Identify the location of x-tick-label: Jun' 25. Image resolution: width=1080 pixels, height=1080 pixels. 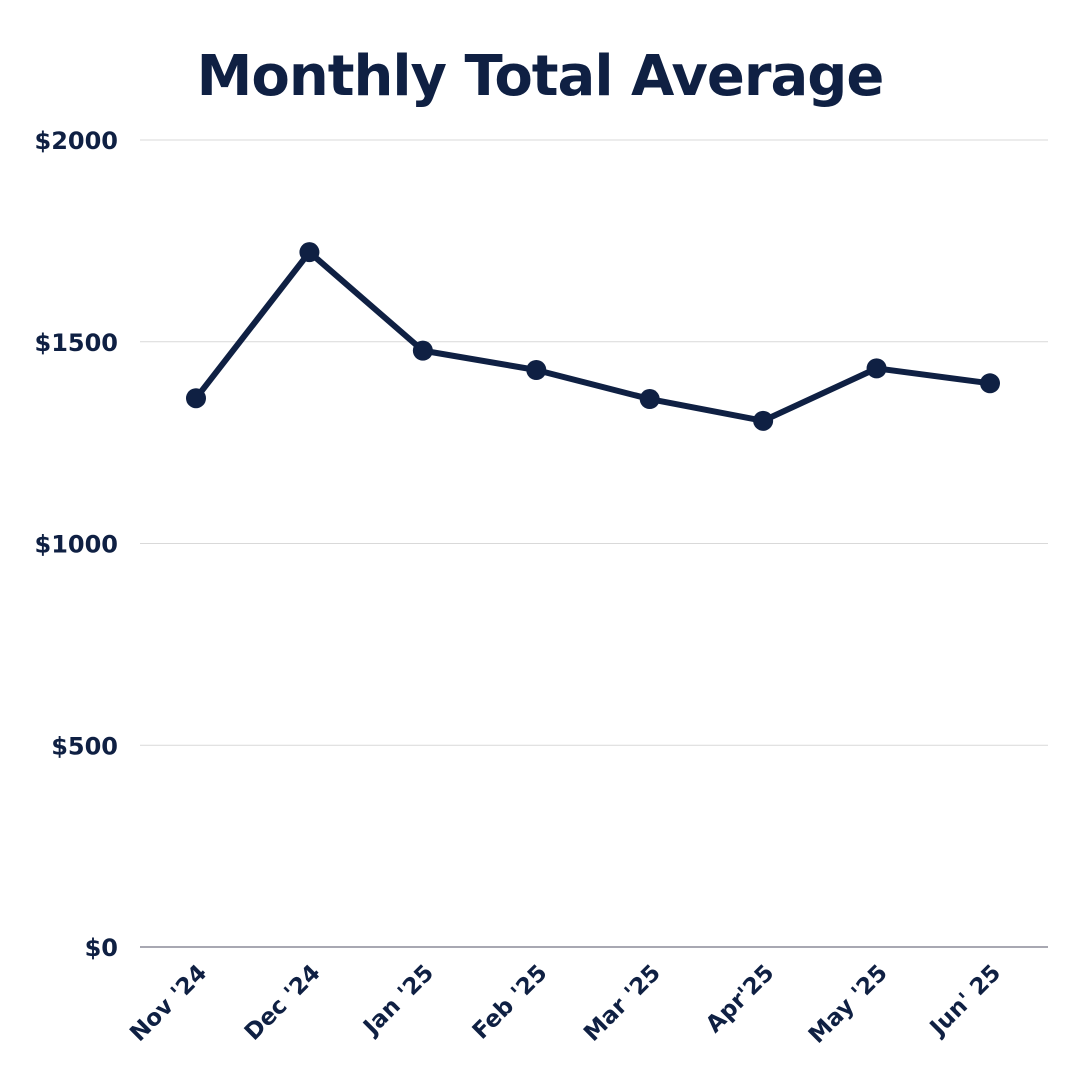
(965, 1001).